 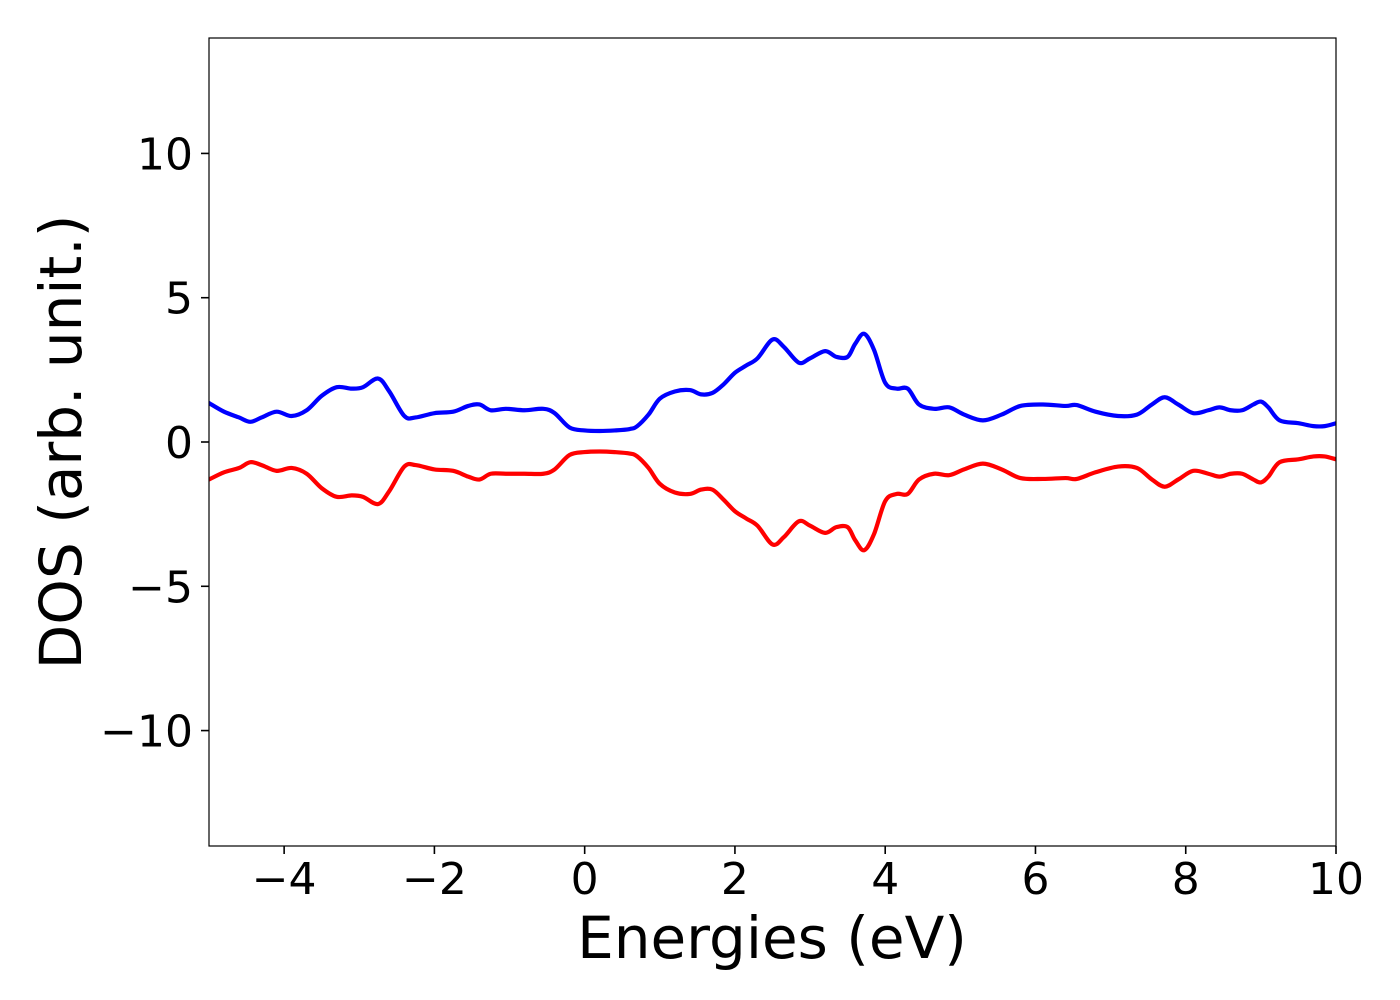 I want to click on x-tick-label: 6, so click(x=1035, y=879).